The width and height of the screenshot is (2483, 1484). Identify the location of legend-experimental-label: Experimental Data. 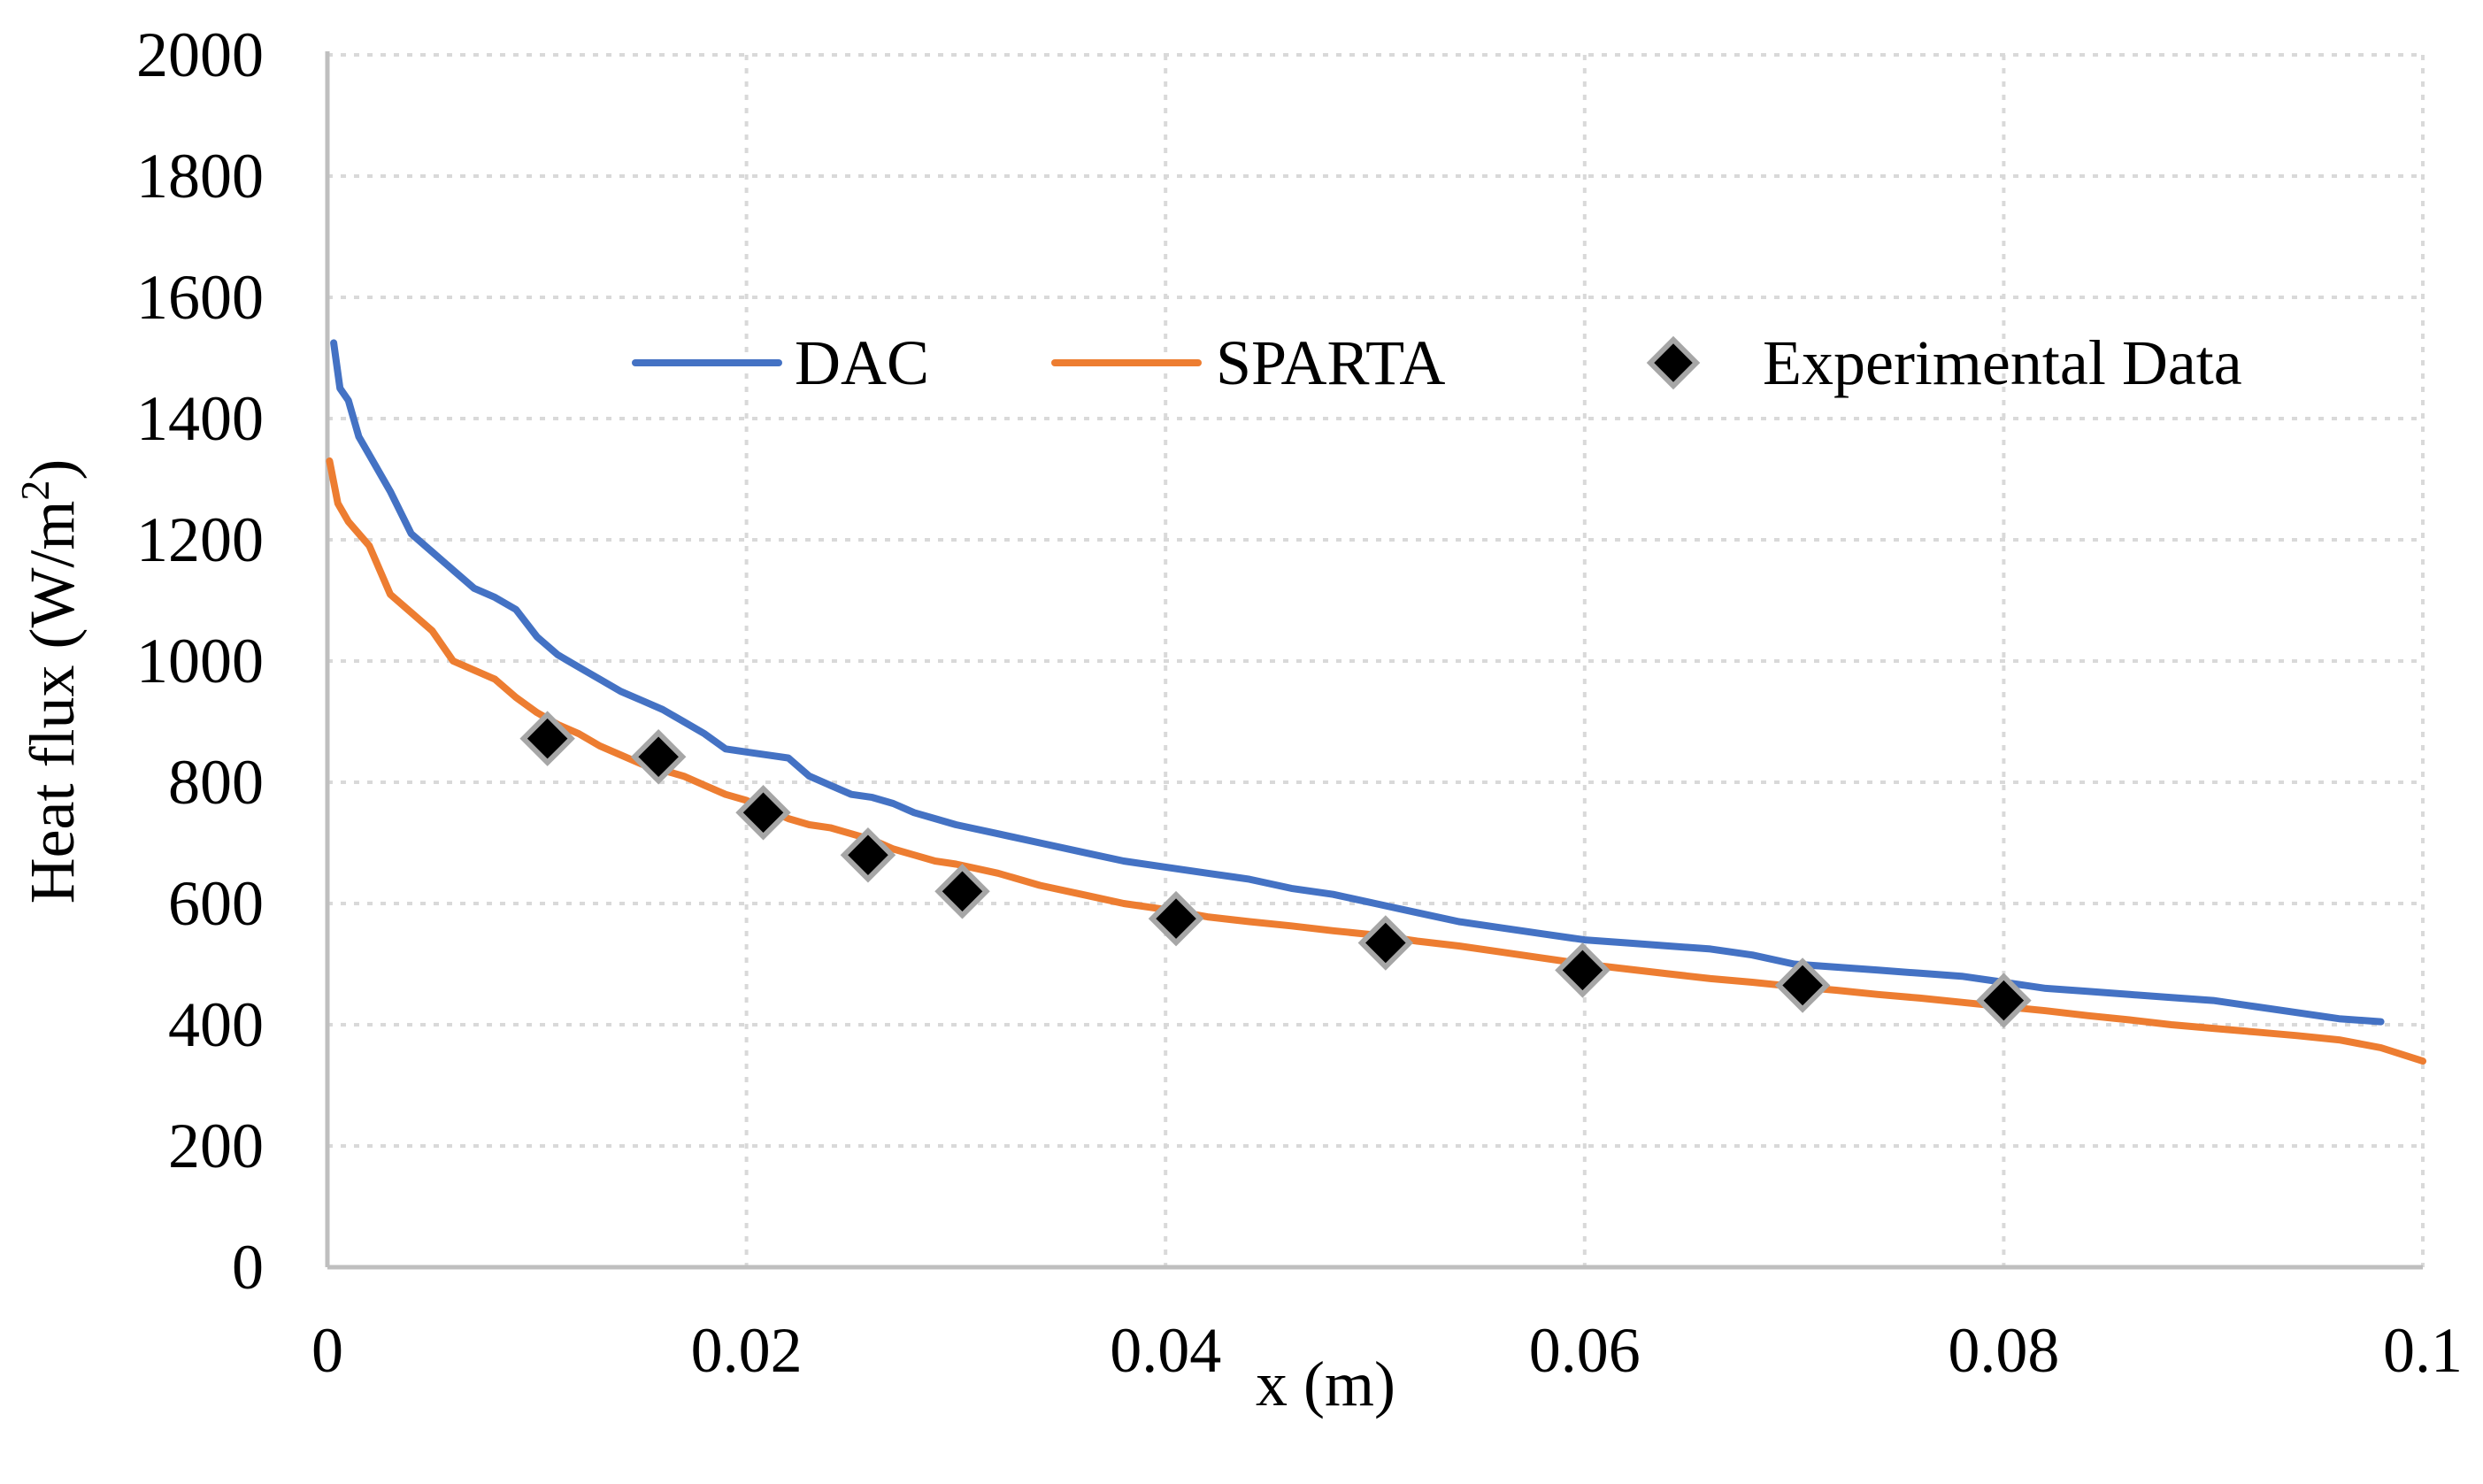
(2002, 362).